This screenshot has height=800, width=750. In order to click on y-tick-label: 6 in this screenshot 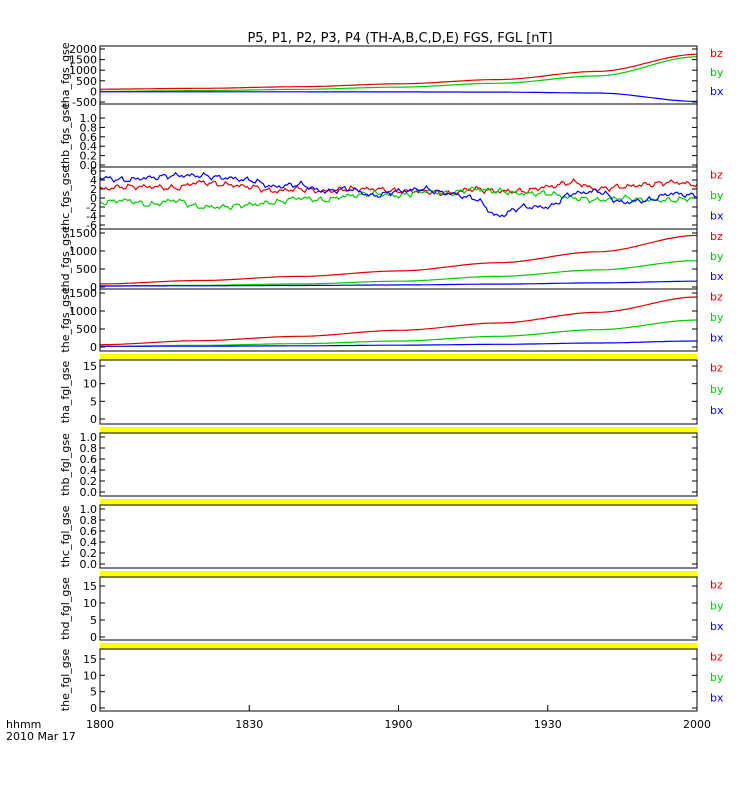, I will do `click(93, 171)`.